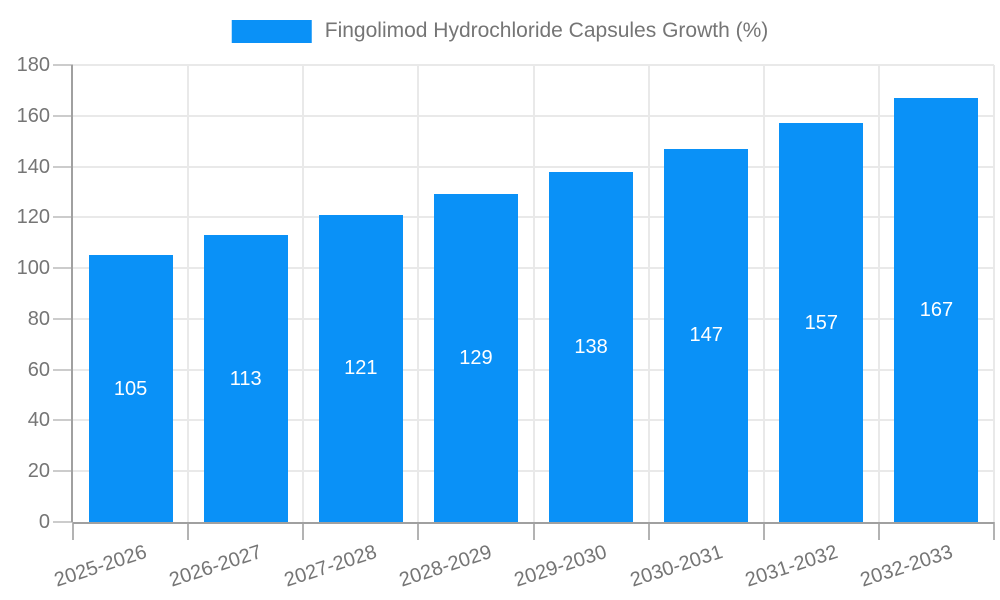 The height and width of the screenshot is (600, 1000). What do you see at coordinates (33, 268) in the screenshot?
I see `y-axis-label: 100` at bounding box center [33, 268].